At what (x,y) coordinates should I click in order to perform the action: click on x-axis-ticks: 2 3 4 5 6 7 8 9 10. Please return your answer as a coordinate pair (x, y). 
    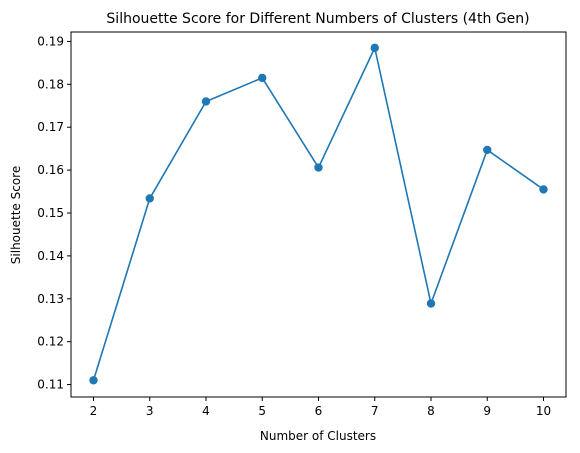
    Looking at the image, I should click on (320, 407).